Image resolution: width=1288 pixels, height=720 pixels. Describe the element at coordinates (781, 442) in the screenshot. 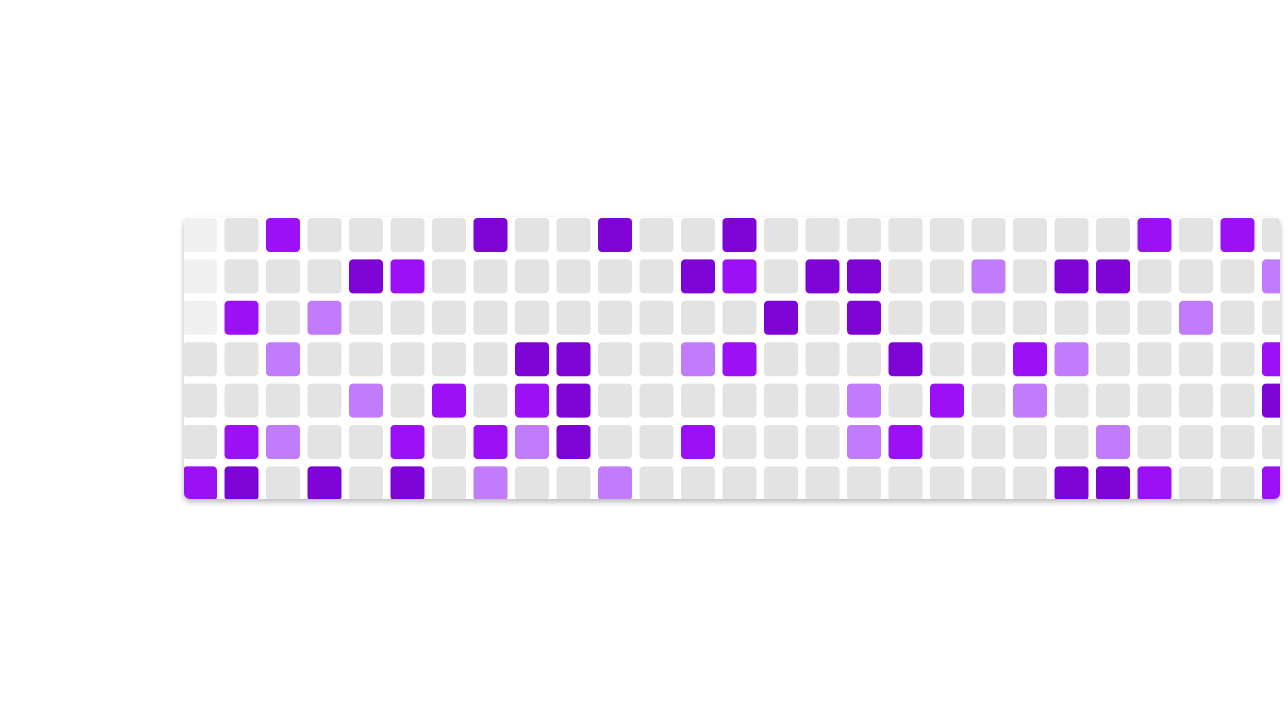

I see `heatmap-cell-r5-c14` at that location.